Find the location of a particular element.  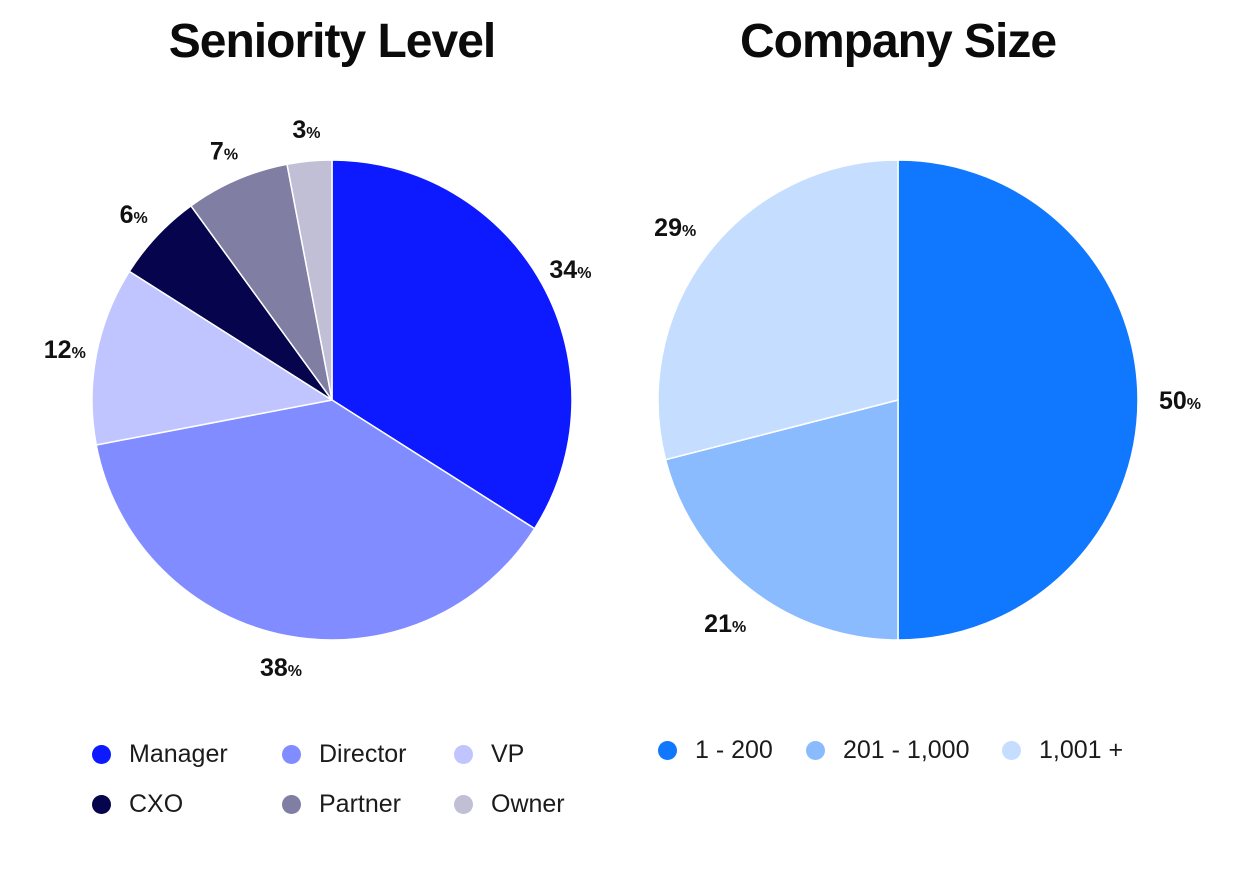

legend-label: CXO is located at coordinates (156, 804).